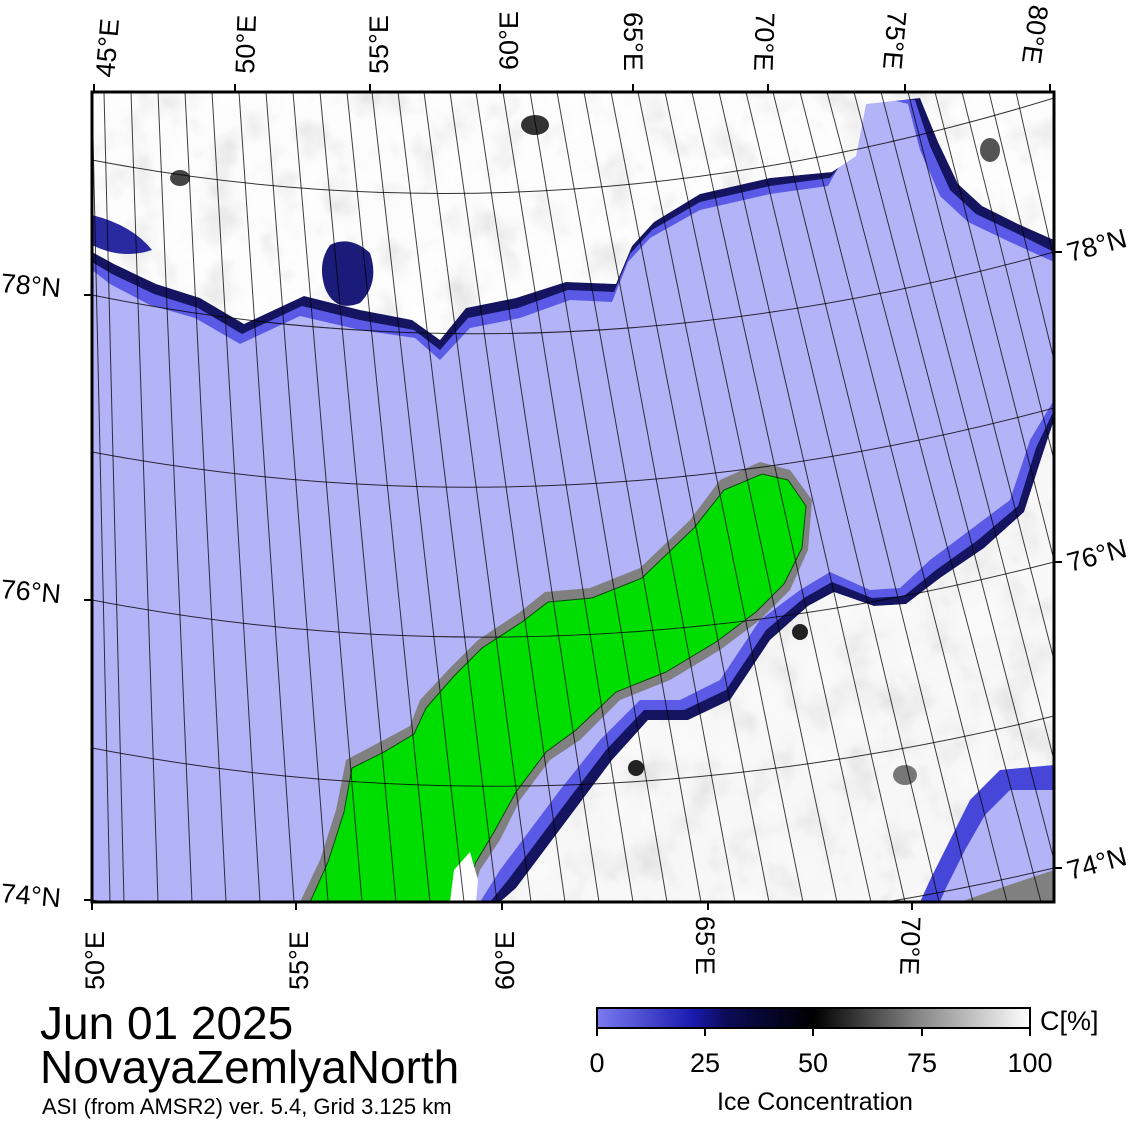 This screenshot has height=1123, width=1147. I want to click on colorbar-tick: 0, so click(596, 1063).